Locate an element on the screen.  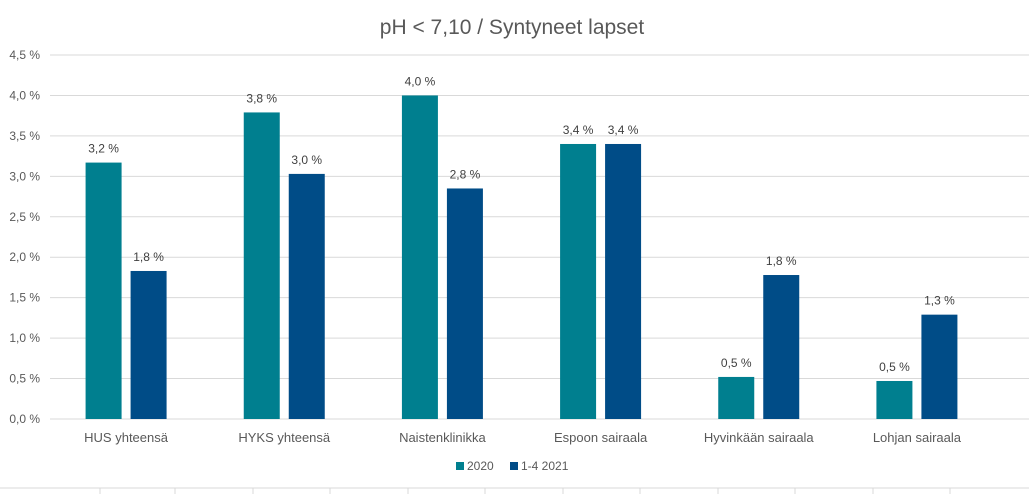
legend-label-1: 1-4 2021 is located at coordinates (545, 466).